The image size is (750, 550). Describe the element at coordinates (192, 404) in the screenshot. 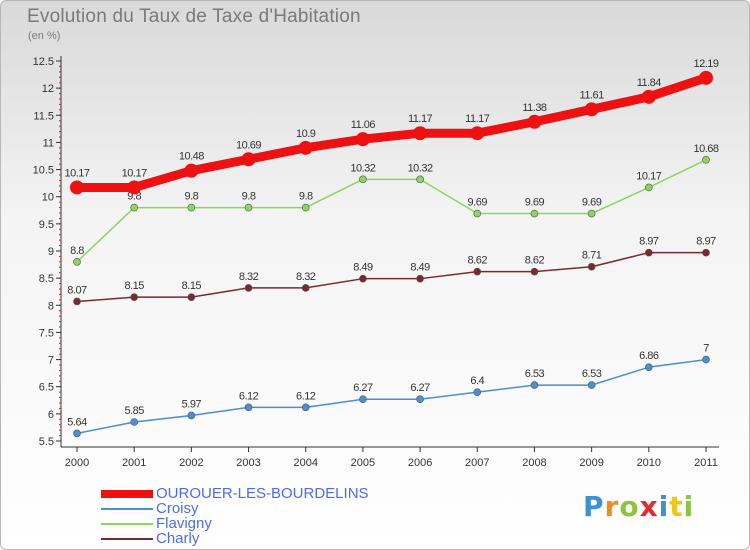

I see `data-label-croisy: 5.97` at that location.